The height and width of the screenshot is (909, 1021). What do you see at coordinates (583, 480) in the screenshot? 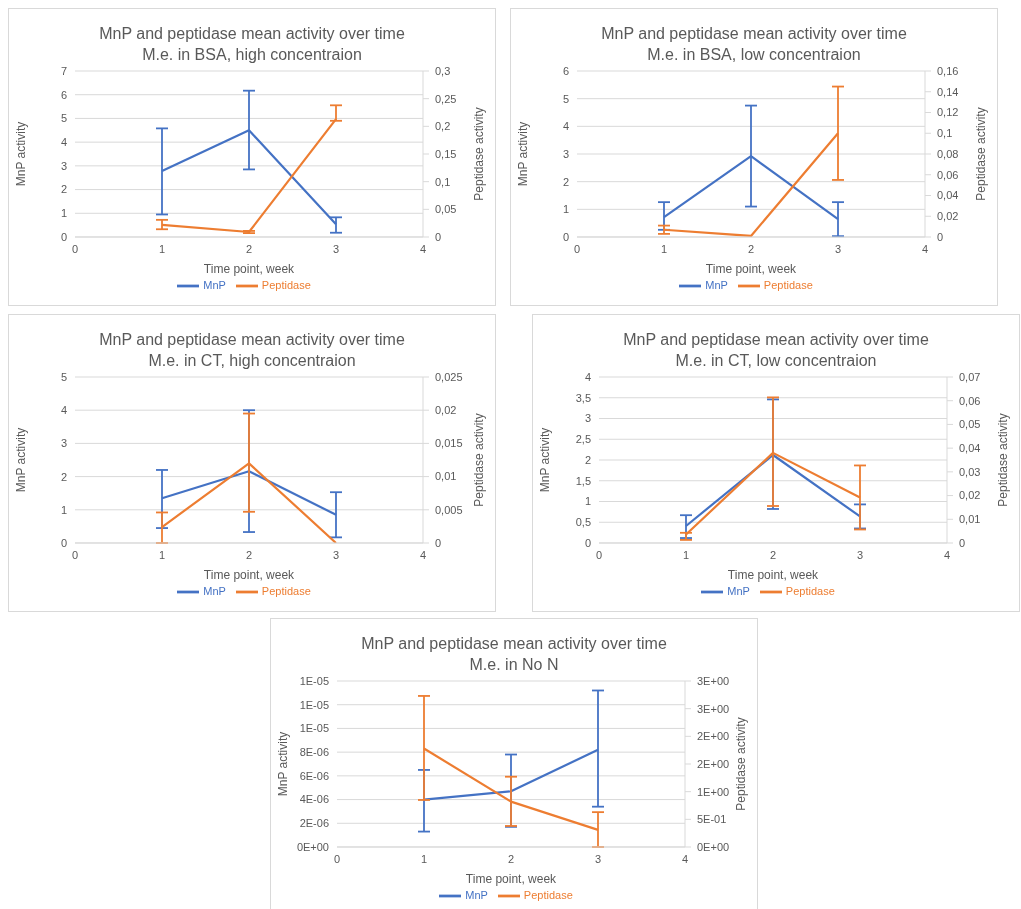
I see `y-tick-label: 1,5` at bounding box center [583, 480].